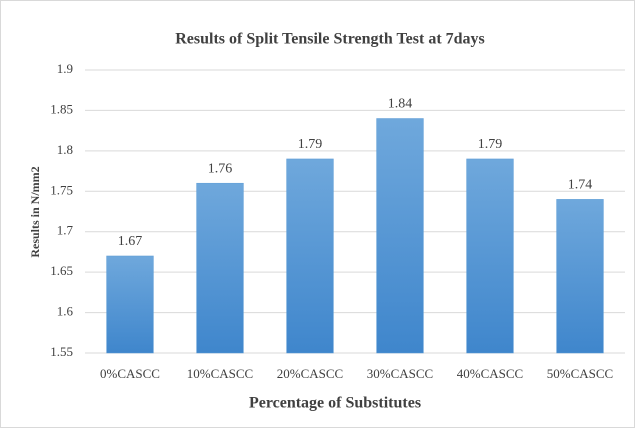  Describe the element at coordinates (65, 68) in the screenshot. I see `y-tick-label: 1.9` at that location.